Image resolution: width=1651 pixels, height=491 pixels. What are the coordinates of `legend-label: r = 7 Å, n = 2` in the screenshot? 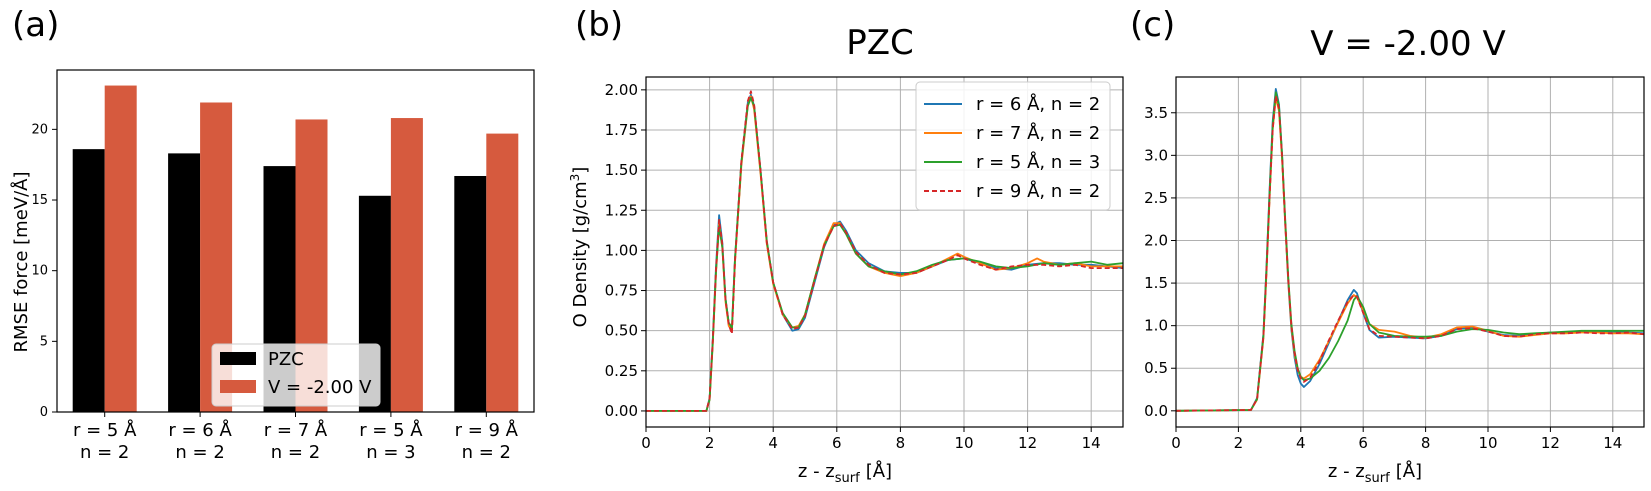 It's located at (1038, 133).